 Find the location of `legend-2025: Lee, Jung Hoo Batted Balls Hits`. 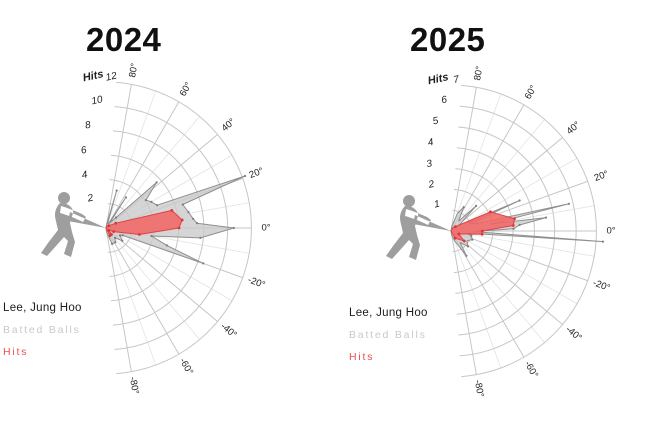

legend-2025: Lee, Jung Hoo Batted Balls Hits is located at coordinates (388, 340).